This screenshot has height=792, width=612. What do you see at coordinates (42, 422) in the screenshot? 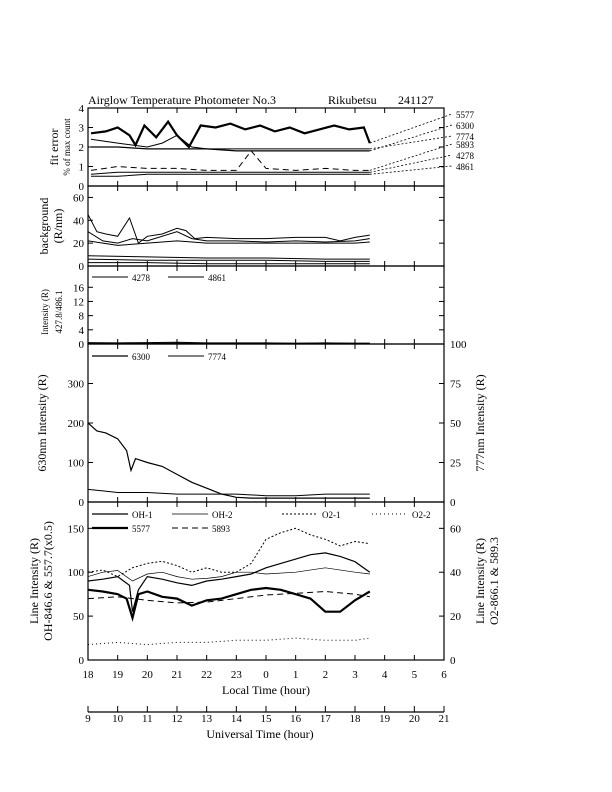
I see `oi-ylabel: 630nm Intensity (R)` at bounding box center [42, 422].